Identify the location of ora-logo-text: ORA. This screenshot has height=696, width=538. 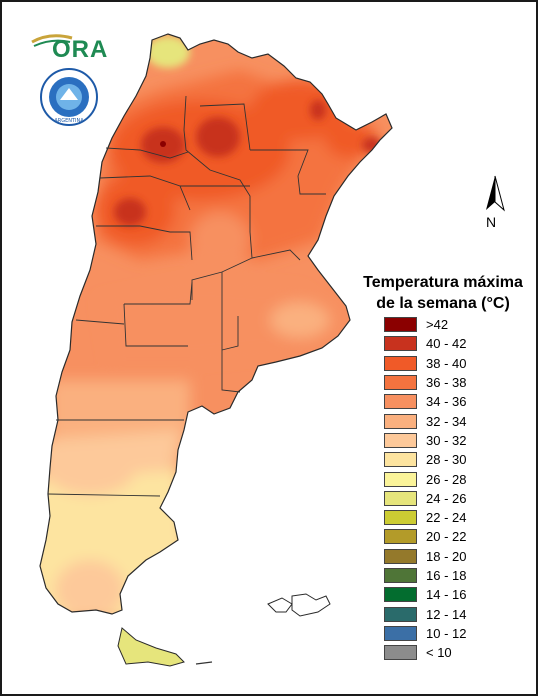
(80, 49).